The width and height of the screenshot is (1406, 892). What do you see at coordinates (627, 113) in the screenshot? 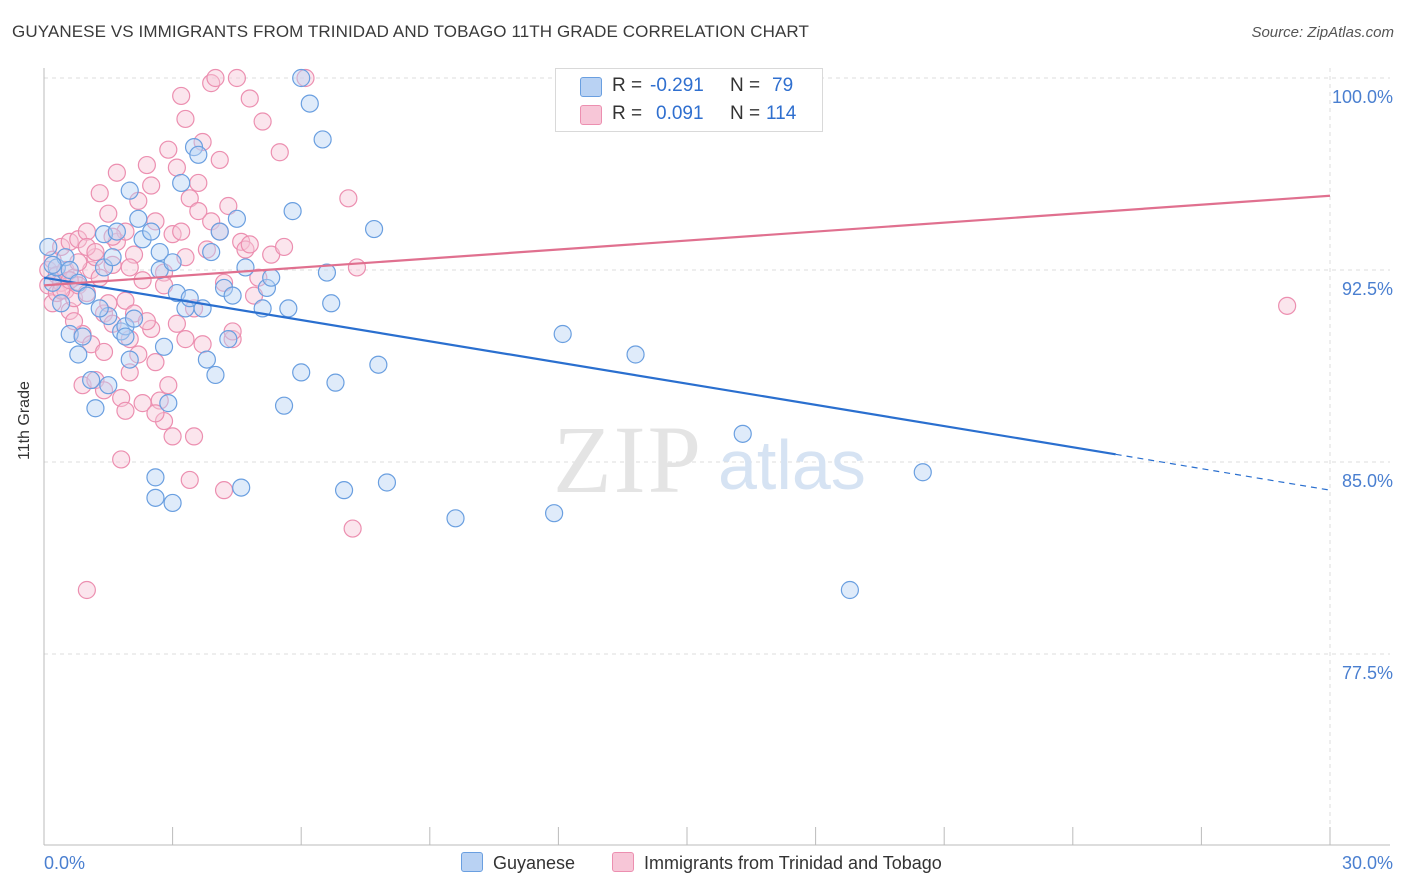
I see `legend-r-label: R =` at bounding box center [627, 113].